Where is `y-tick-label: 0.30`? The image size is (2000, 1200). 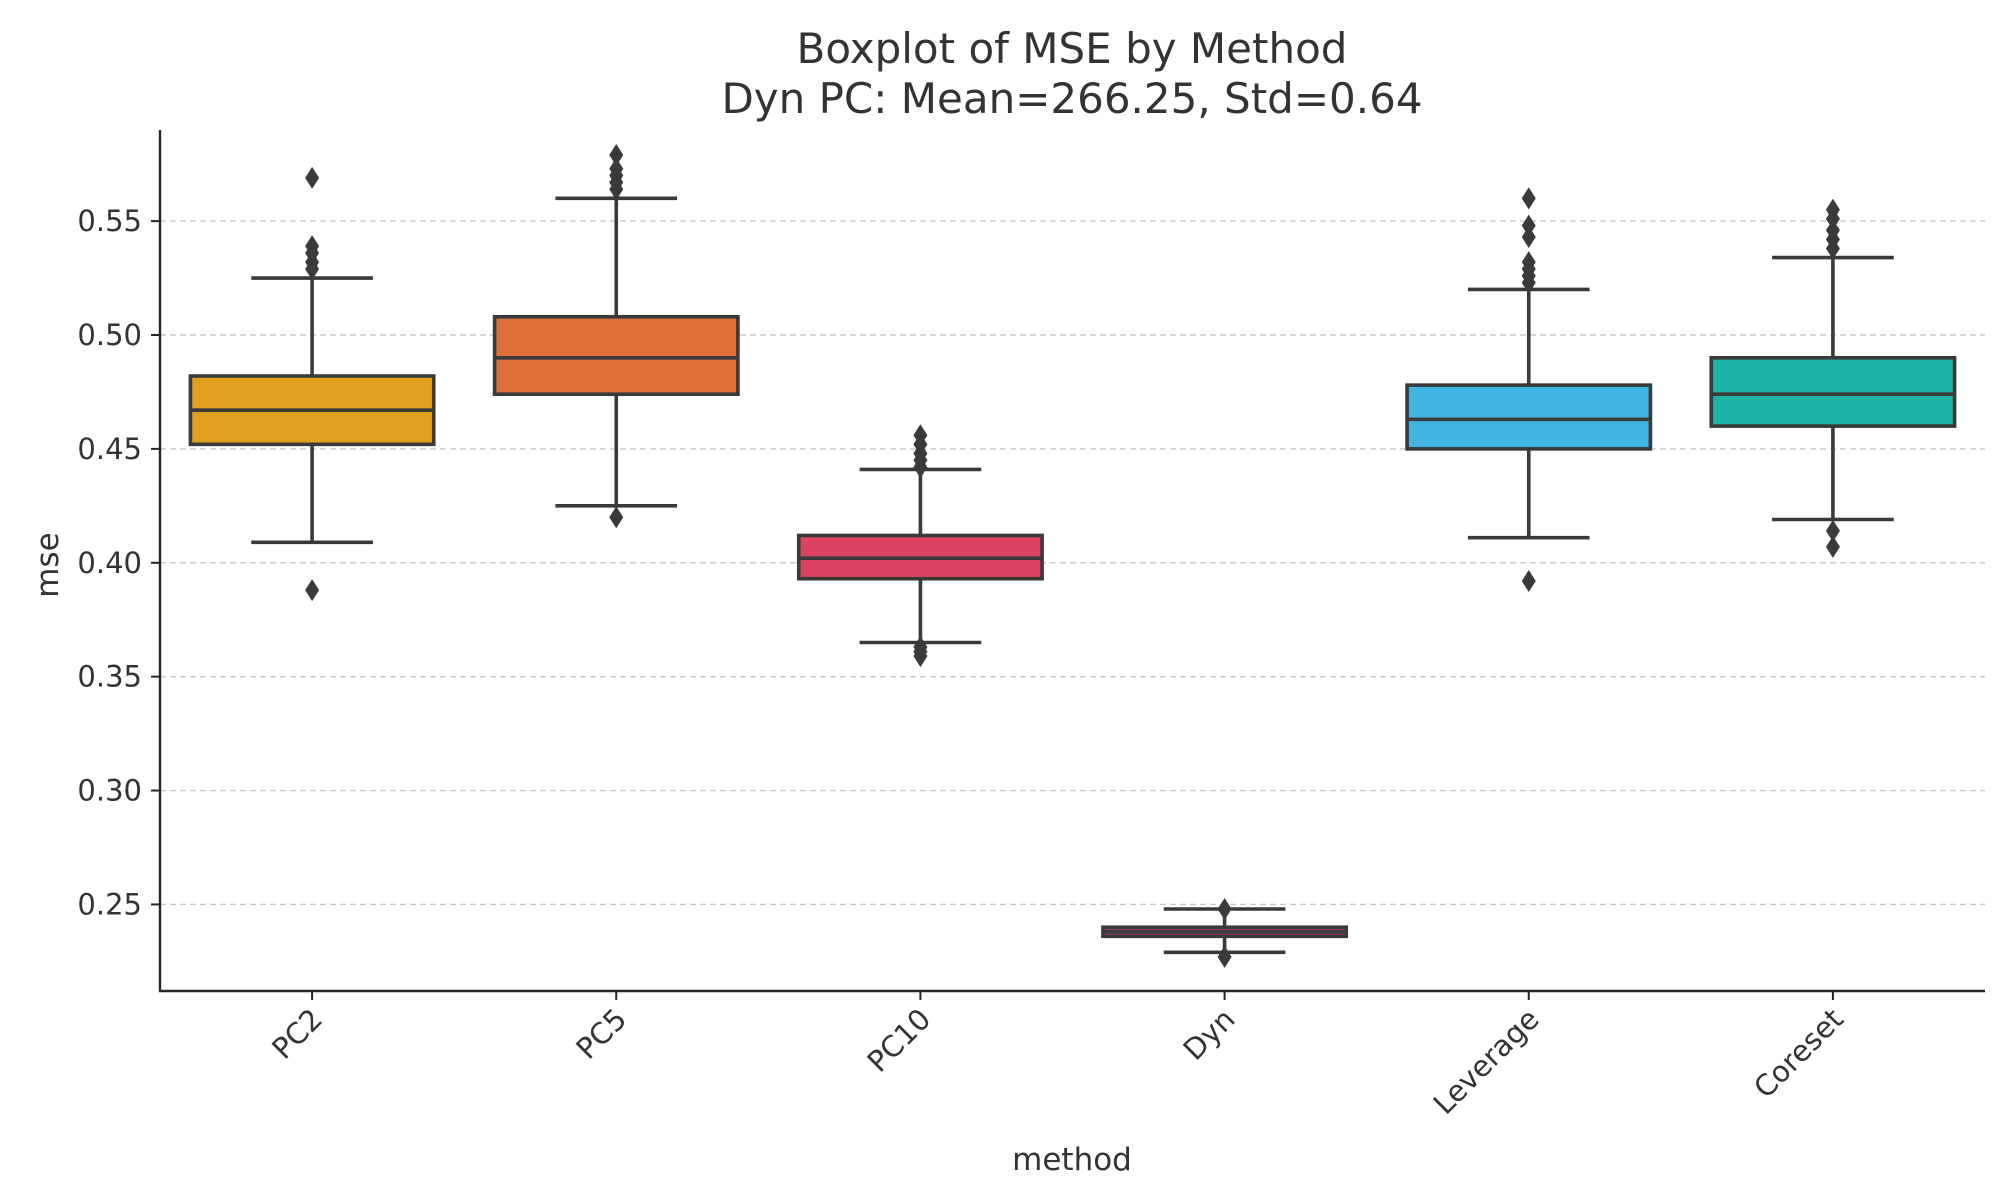
y-tick-label: 0.30 is located at coordinates (109, 791).